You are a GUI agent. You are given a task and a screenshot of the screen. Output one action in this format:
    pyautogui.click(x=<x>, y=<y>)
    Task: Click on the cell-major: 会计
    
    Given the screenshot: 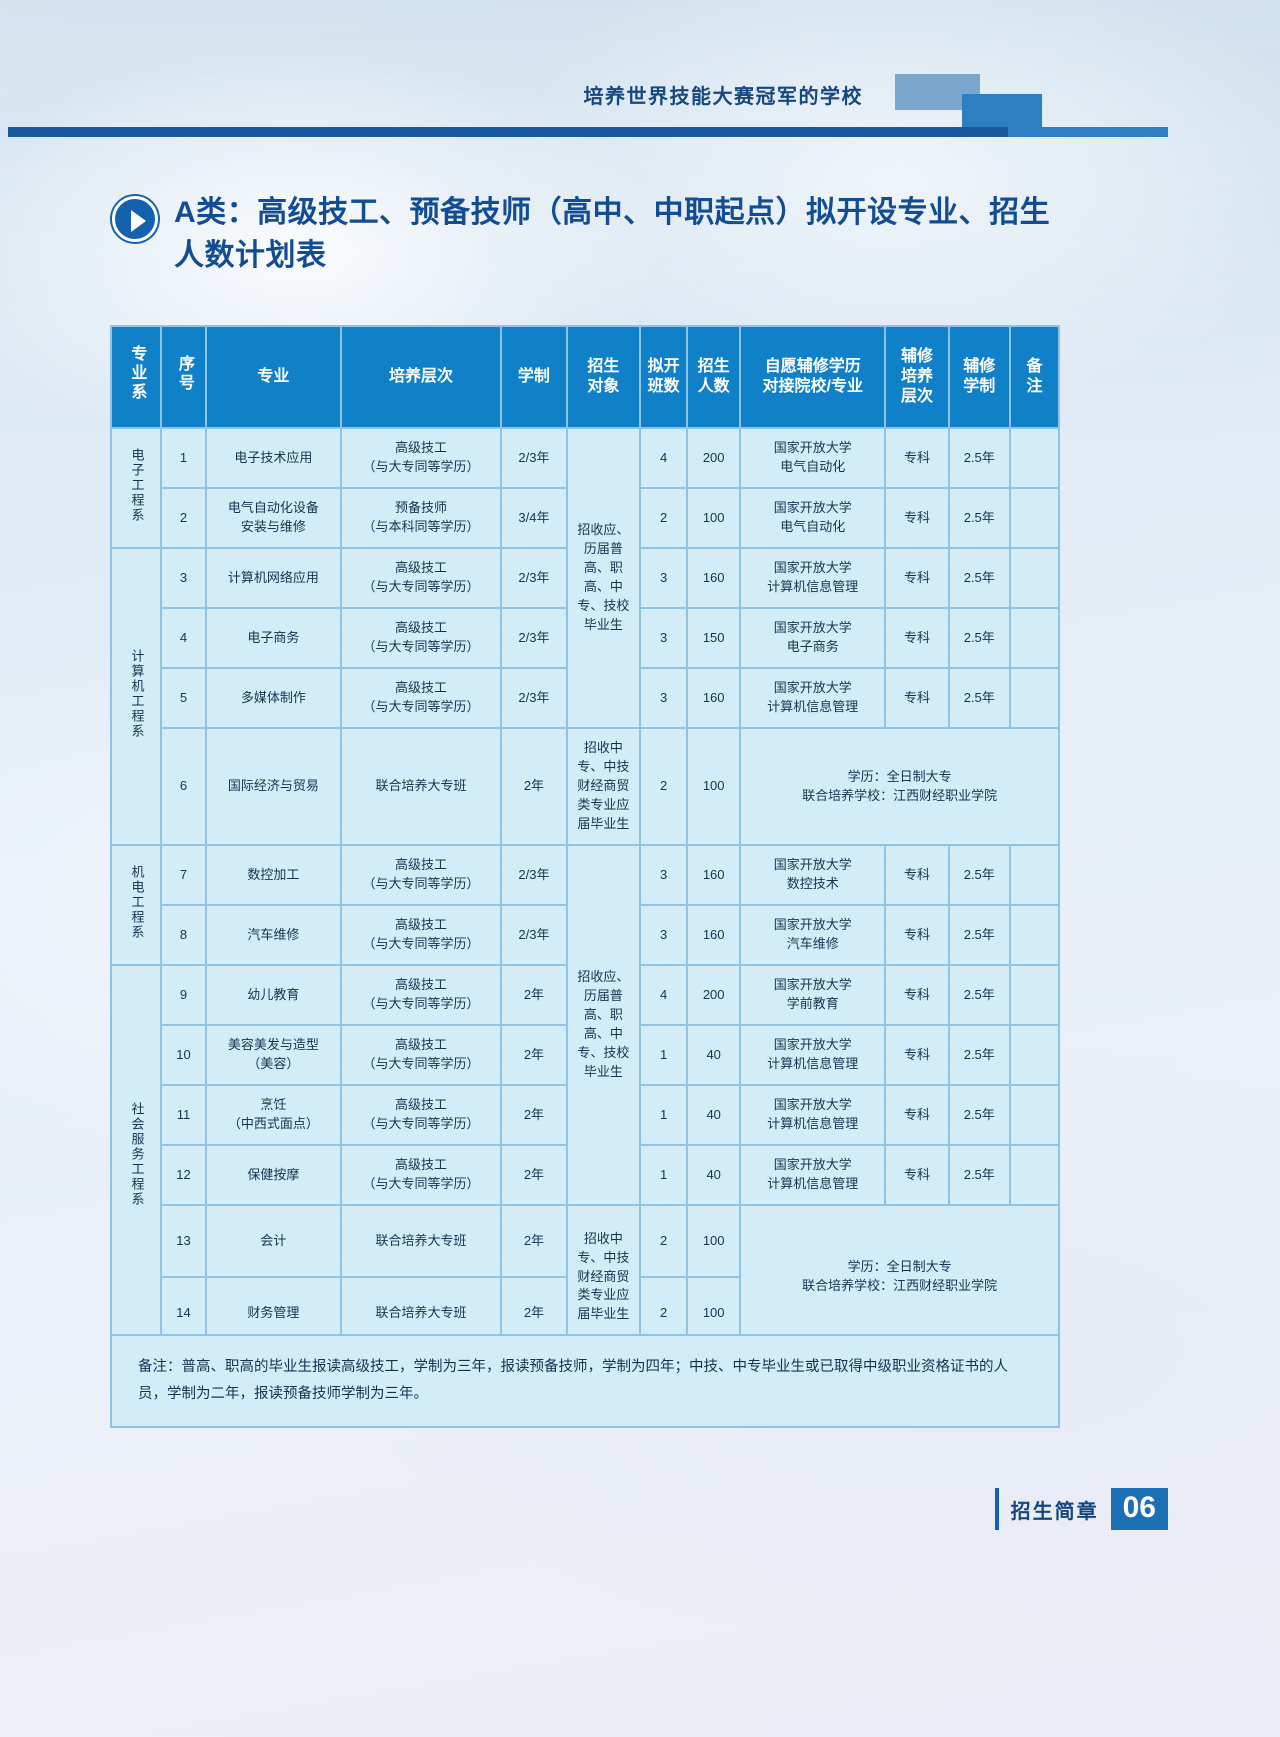 What is the action you would take?
    pyautogui.click(x=273, y=1241)
    